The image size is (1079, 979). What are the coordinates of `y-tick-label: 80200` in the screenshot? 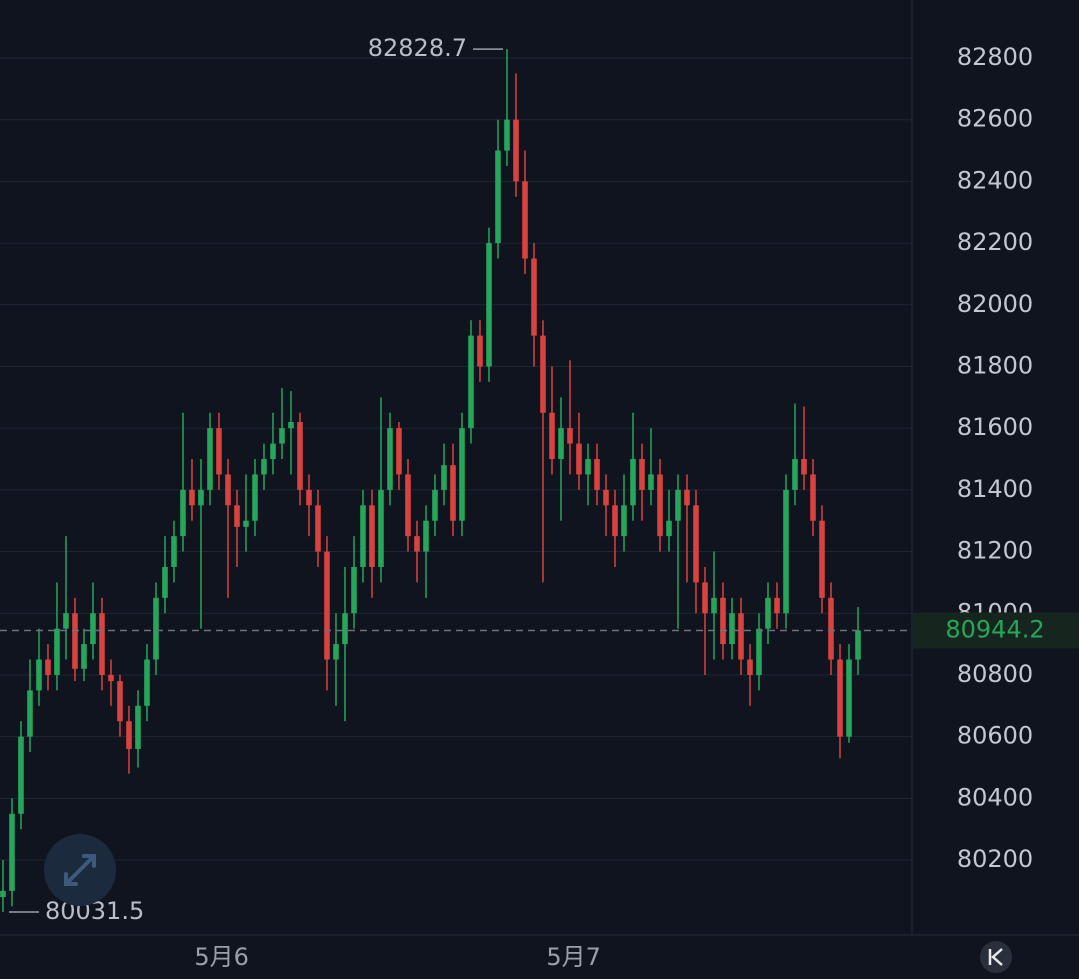 It's located at (995, 859).